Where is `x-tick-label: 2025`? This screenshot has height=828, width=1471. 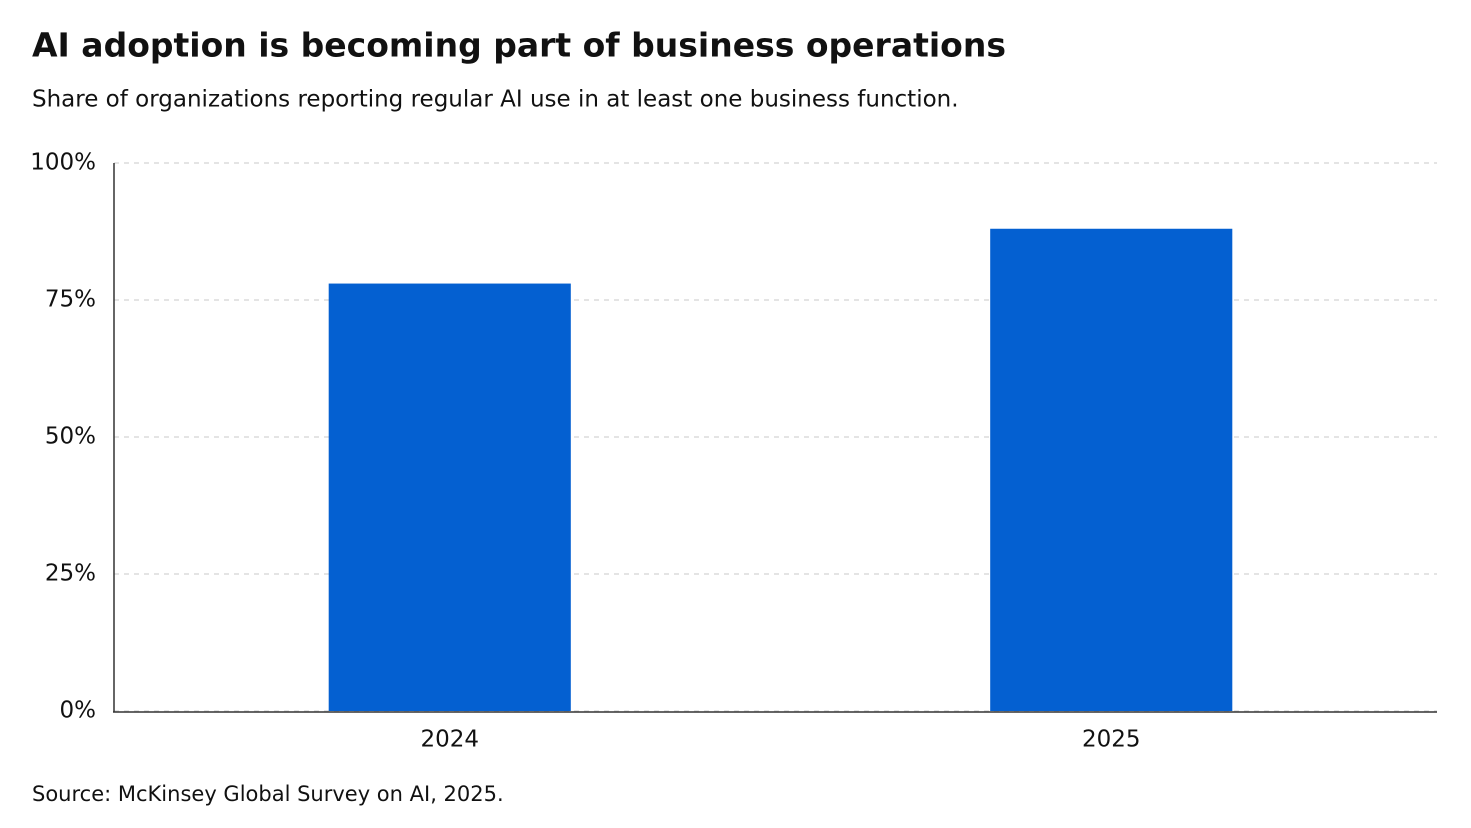 x-tick-label: 2025 is located at coordinates (1111, 740).